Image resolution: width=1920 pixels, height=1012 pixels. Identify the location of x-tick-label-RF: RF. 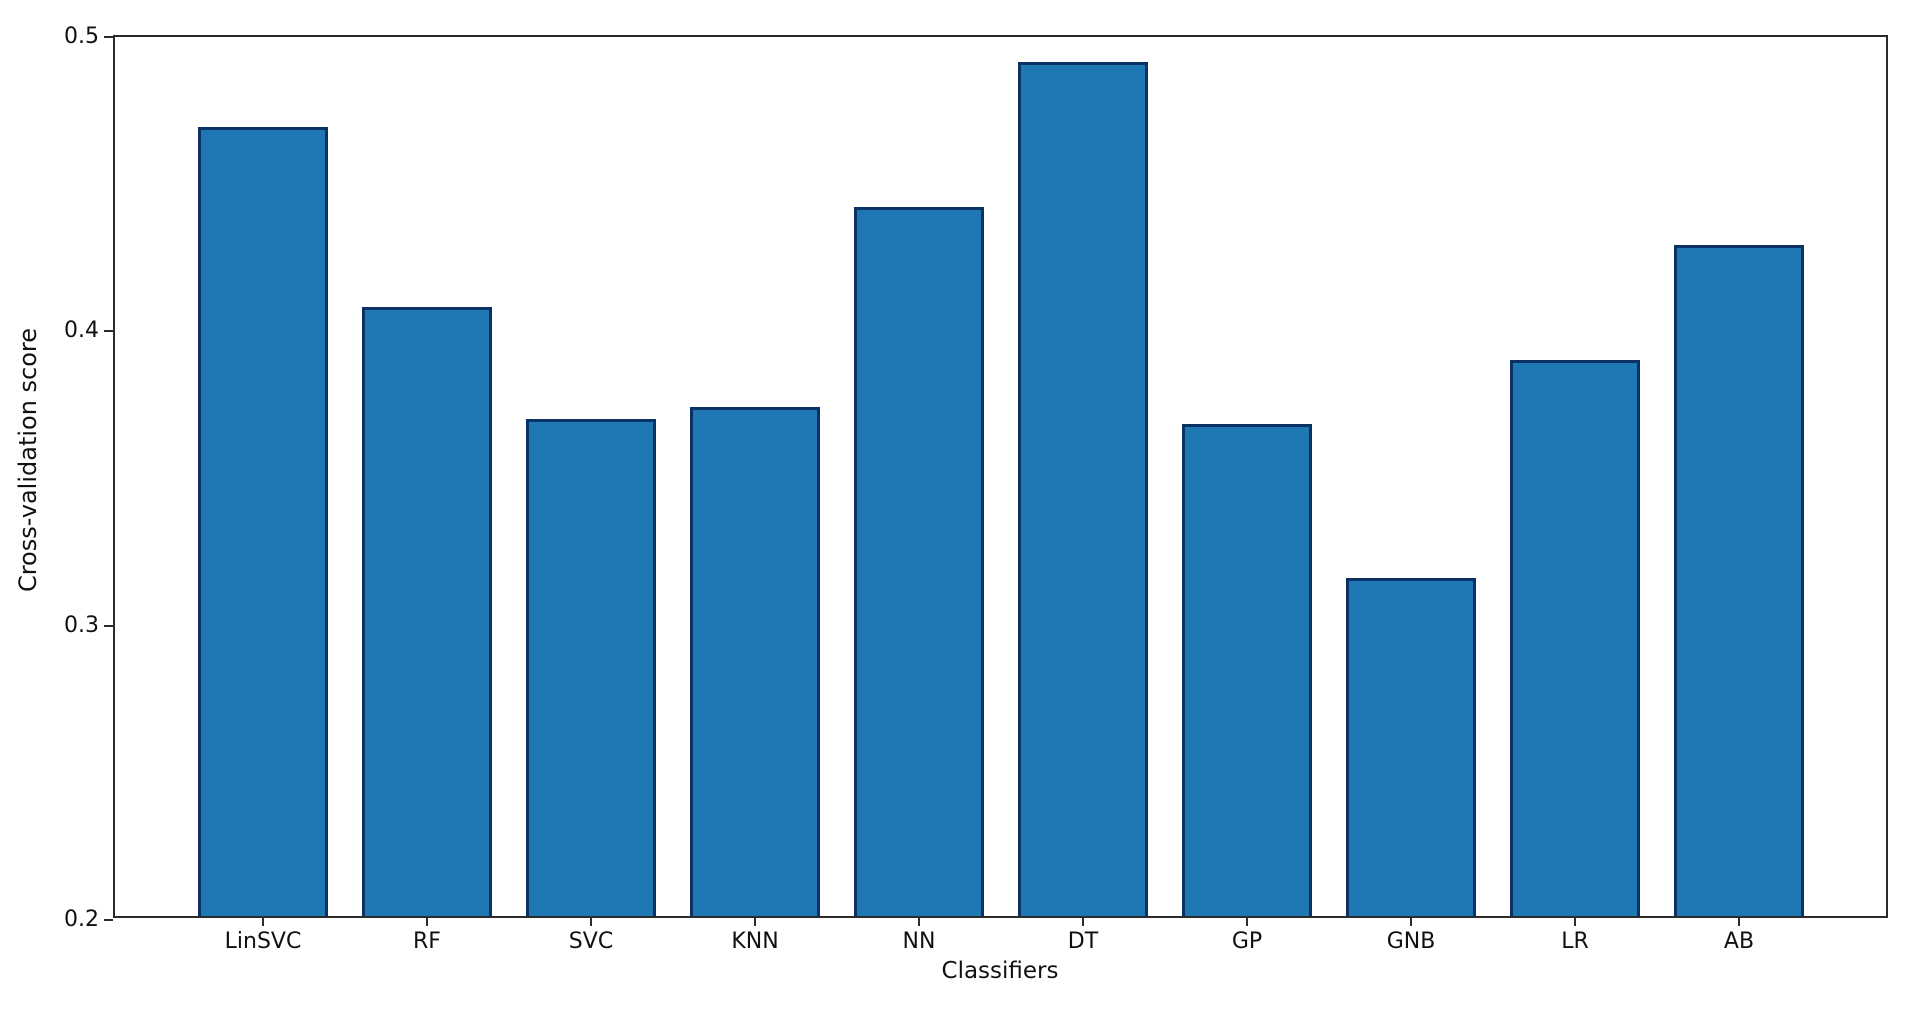
(427, 941).